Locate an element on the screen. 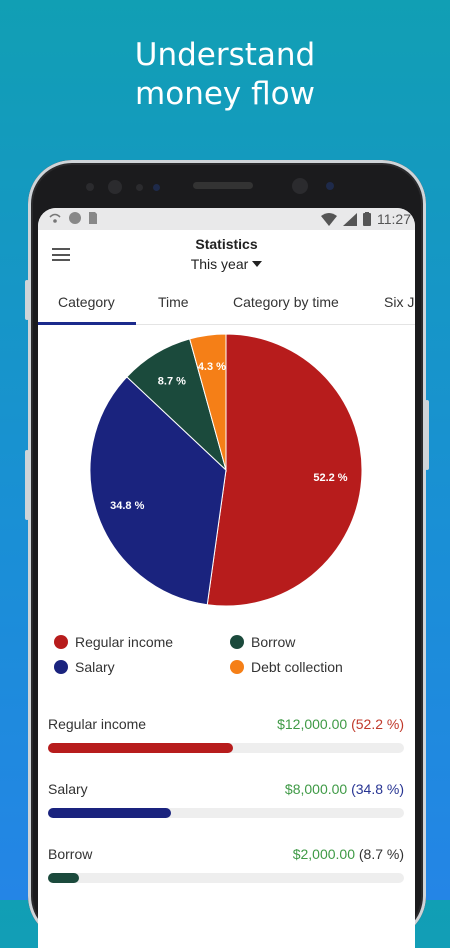 The height and width of the screenshot is (948, 450). earpiece-speaker is located at coordinates (223, 185).